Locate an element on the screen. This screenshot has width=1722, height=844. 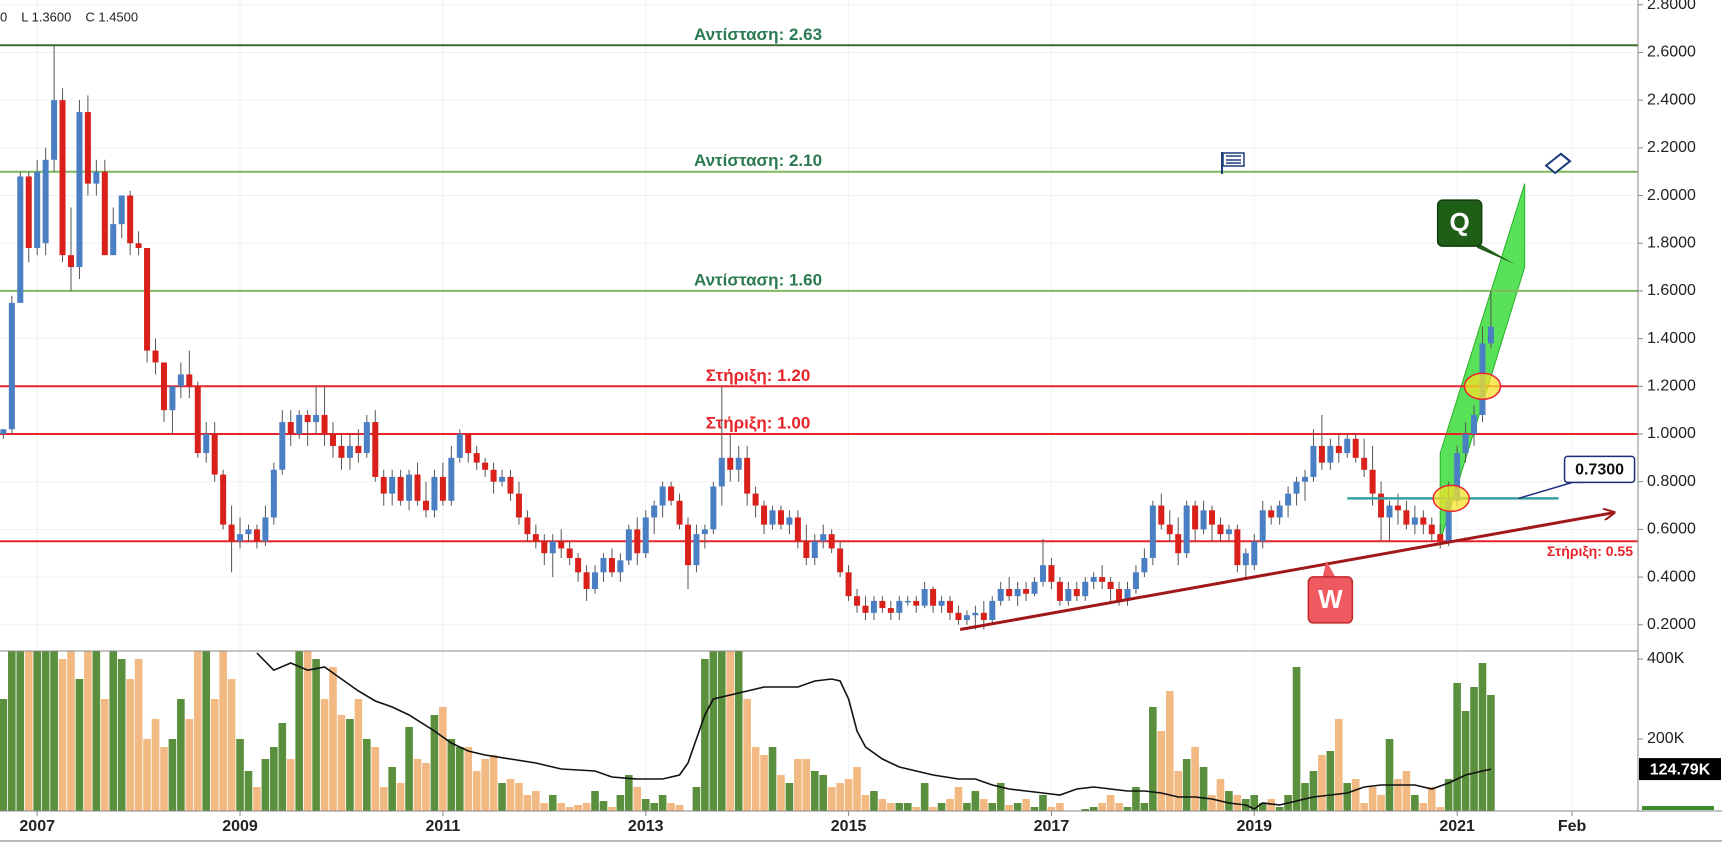
level-label: Στήριξη: 1.20 is located at coordinates (758, 375).